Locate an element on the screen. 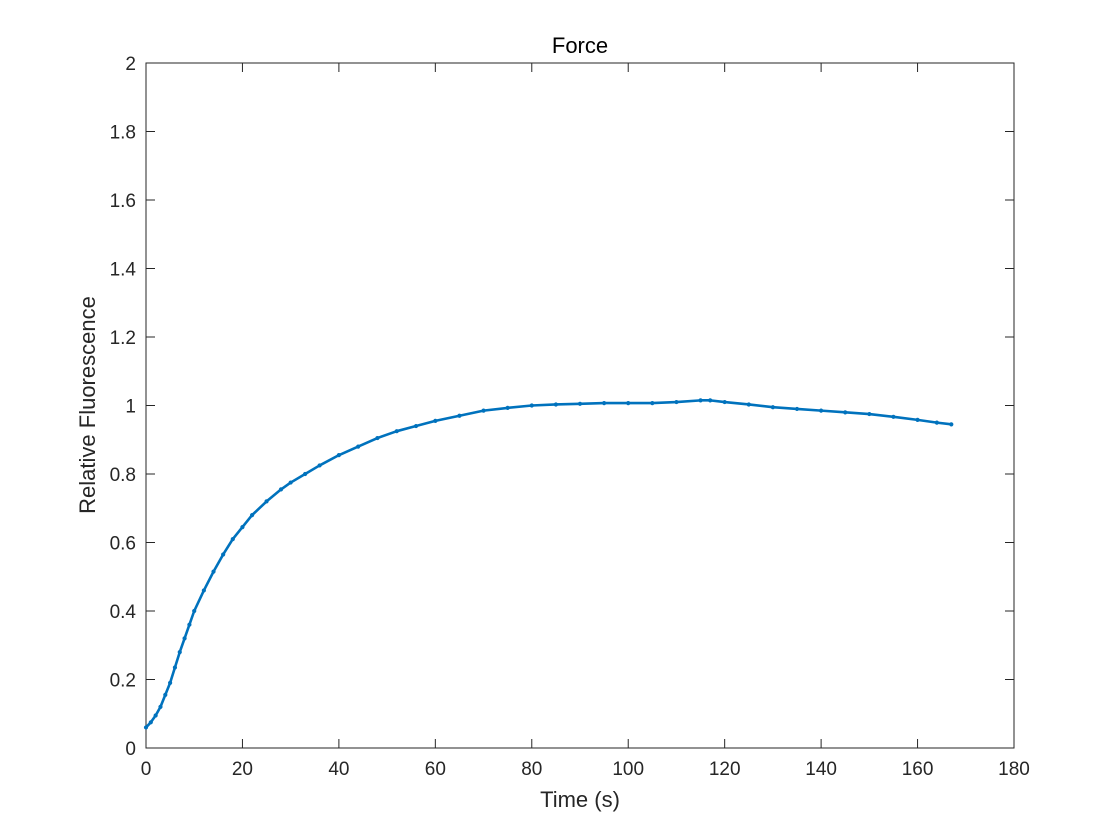 Image resolution: width=1120 pixels, height=840 pixels. x-tick-label: 60 is located at coordinates (435, 769).